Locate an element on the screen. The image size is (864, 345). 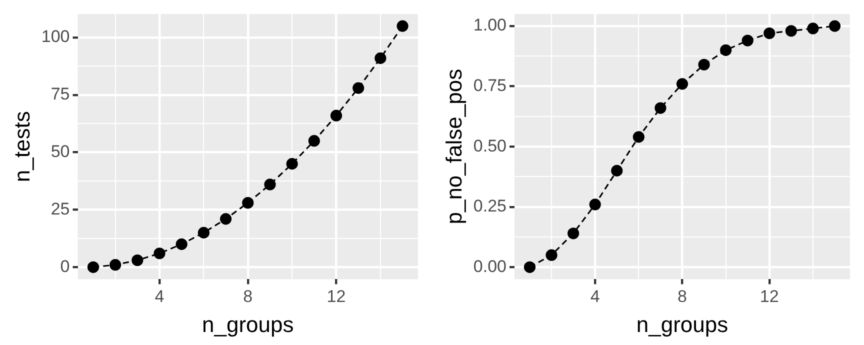
y-tick-label: 100 is located at coordinates (55, 36).